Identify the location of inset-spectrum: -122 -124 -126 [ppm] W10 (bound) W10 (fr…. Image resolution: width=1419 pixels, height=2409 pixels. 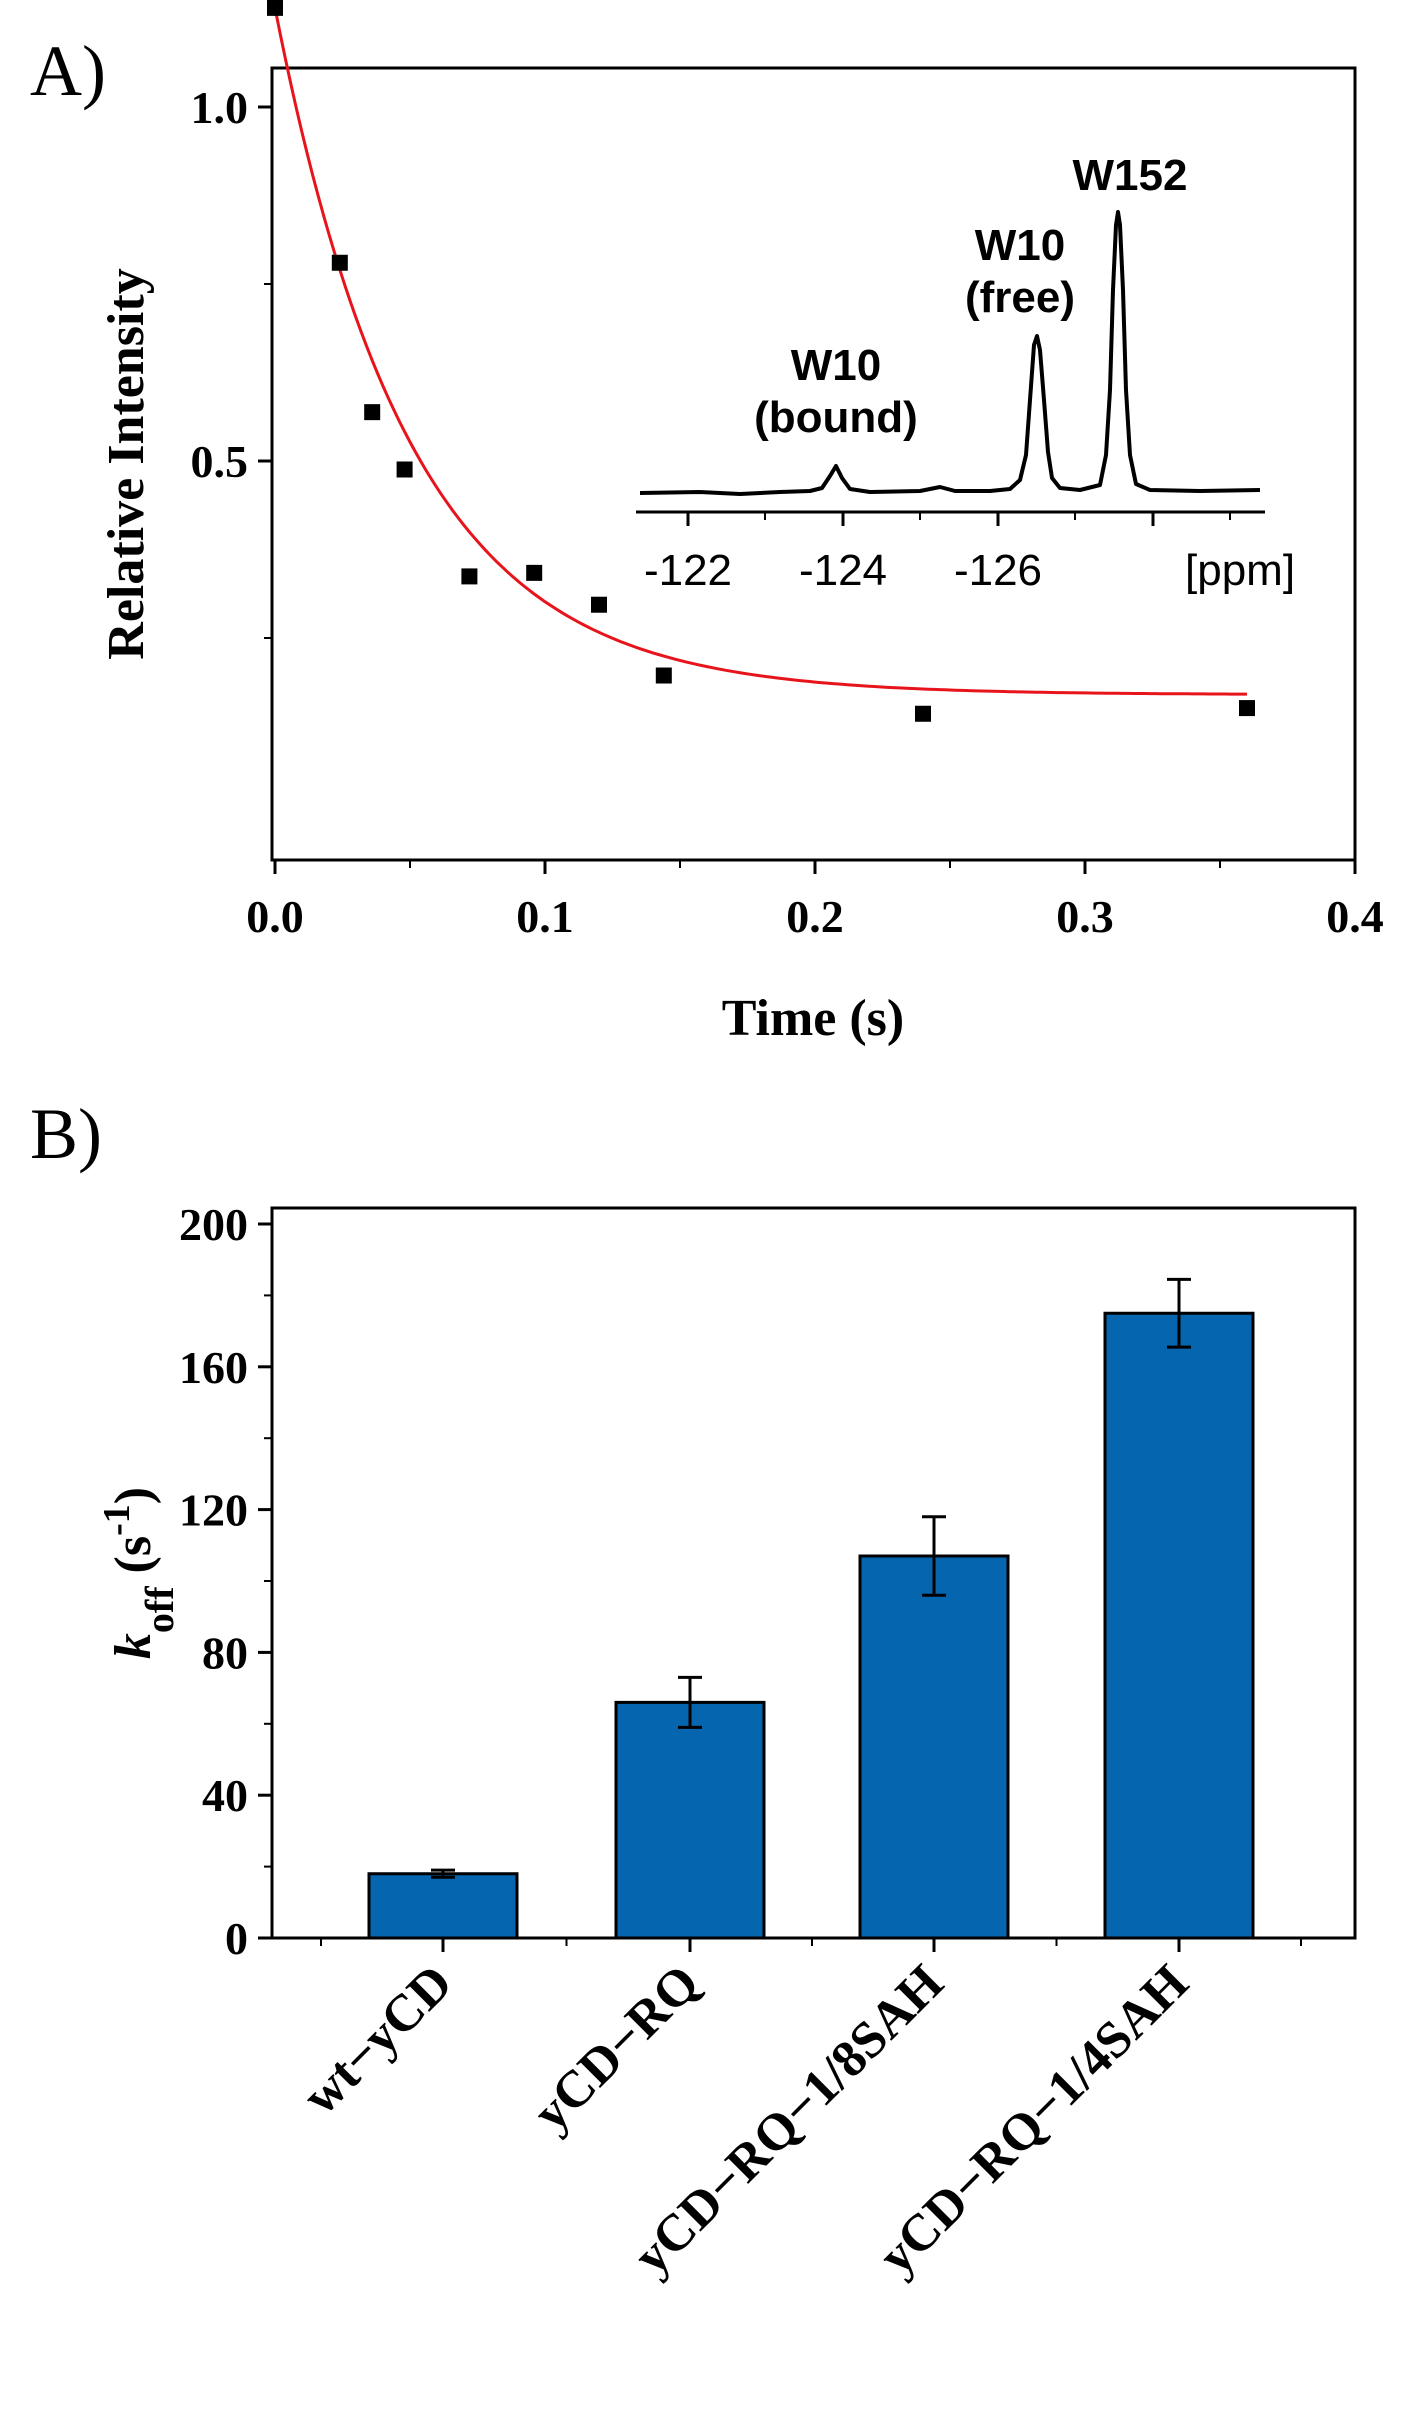
(965, 373).